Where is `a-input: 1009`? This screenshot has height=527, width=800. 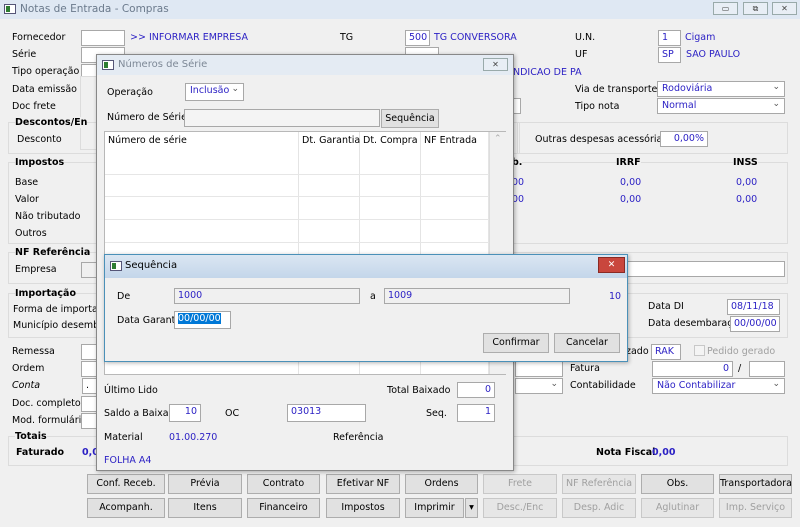 a-input: 1009 is located at coordinates (477, 296).